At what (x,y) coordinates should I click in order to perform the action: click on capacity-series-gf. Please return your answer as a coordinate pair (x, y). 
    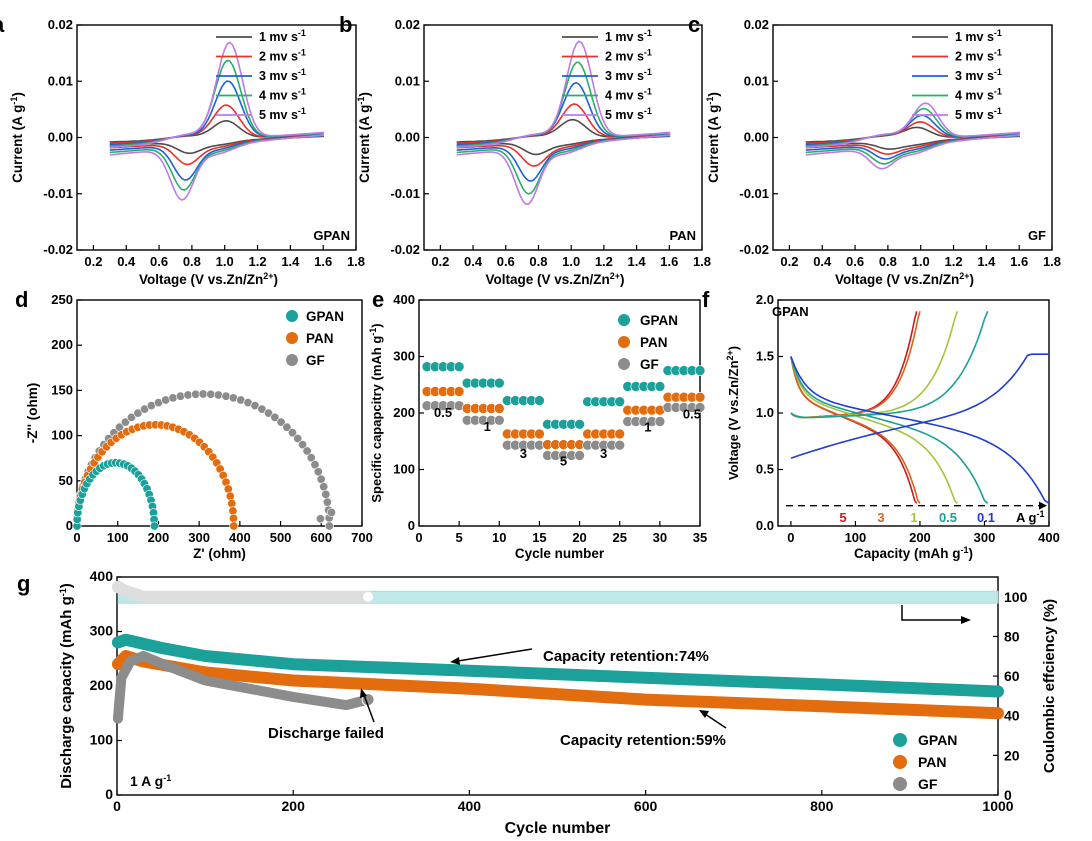
    Looking at the image, I should click on (243, 687).